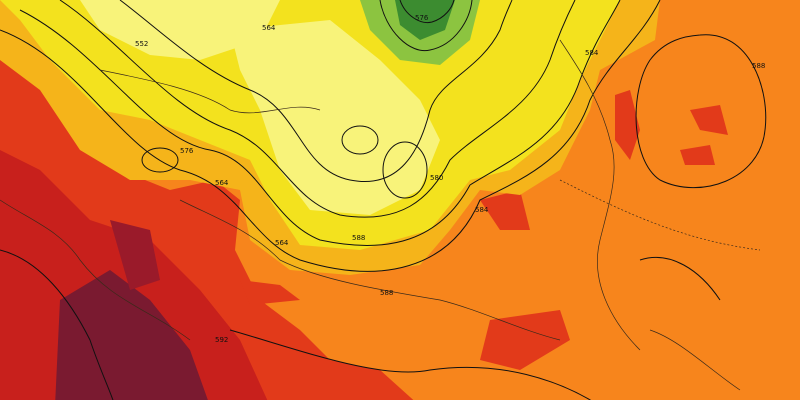 The image size is (800, 406). Describe the element at coordinates (660, 215) in the screenshot. I see `graticule` at that location.